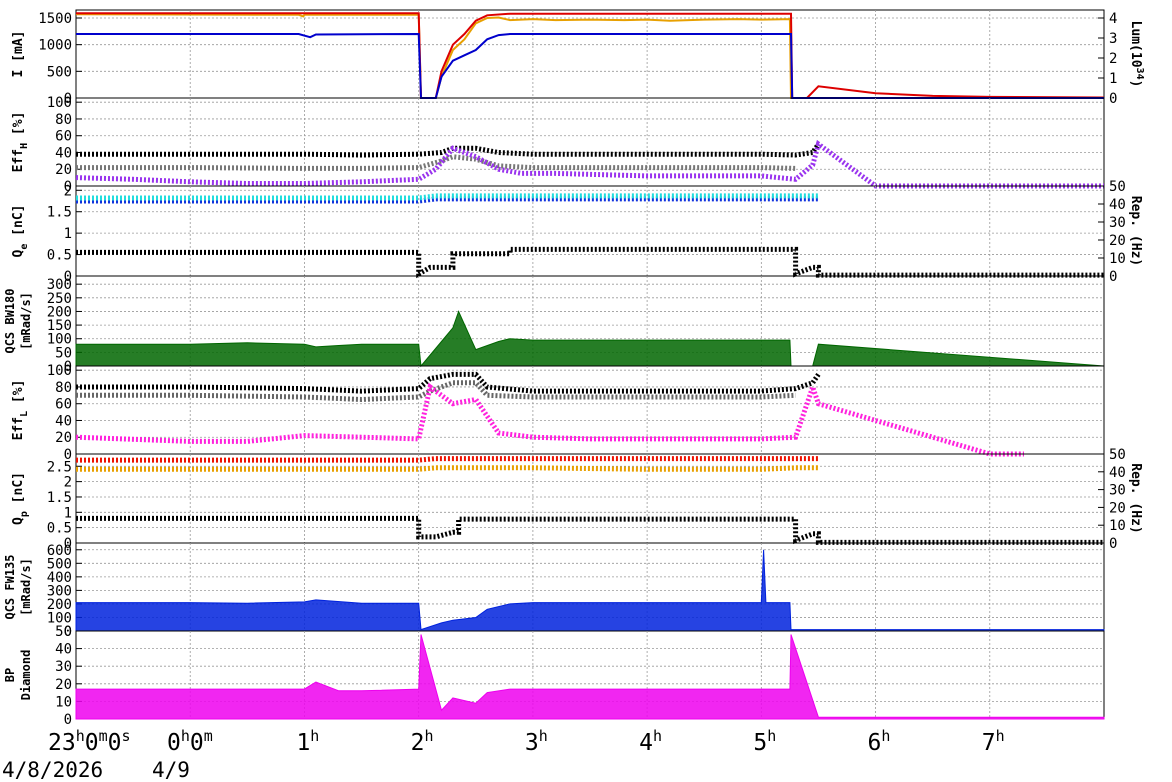 This screenshot has height=782, width=1172. I want to click on x-tick-label-hour: 6h, so click(879, 741).